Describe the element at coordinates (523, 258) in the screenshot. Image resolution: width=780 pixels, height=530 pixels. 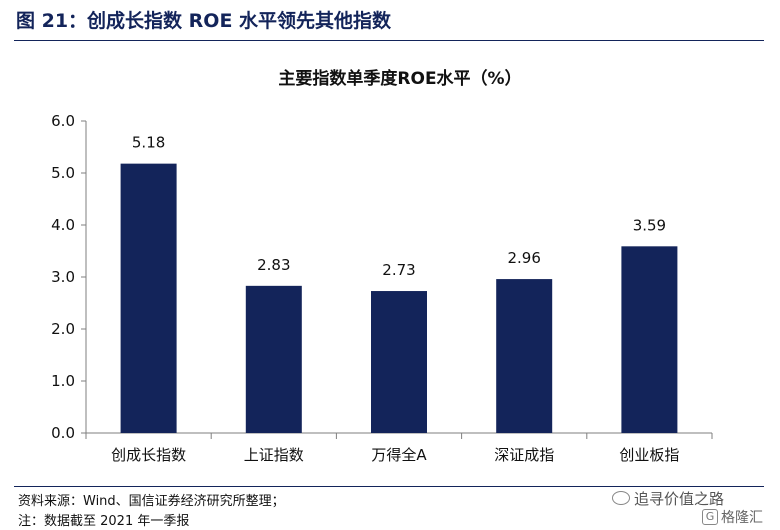
I see `data-label: 2.96` at that location.